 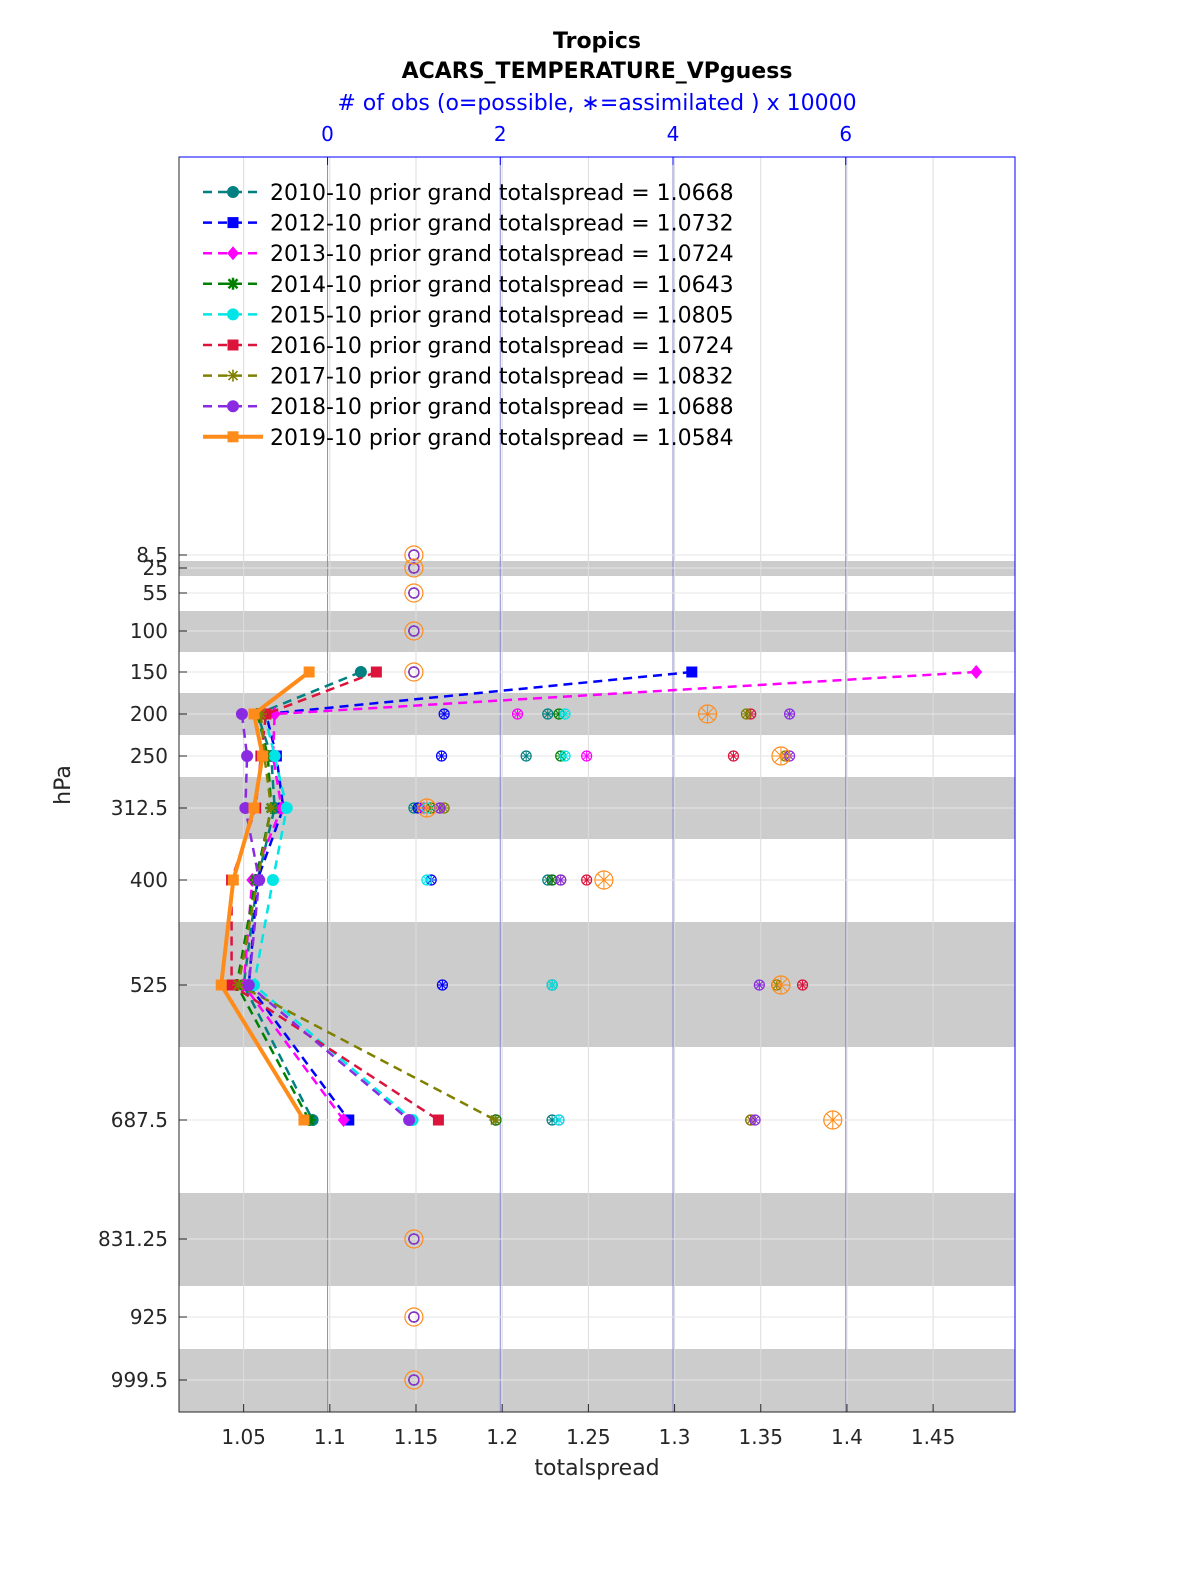 I want to click on y-tick-label: 925, so click(x=149, y=1317).